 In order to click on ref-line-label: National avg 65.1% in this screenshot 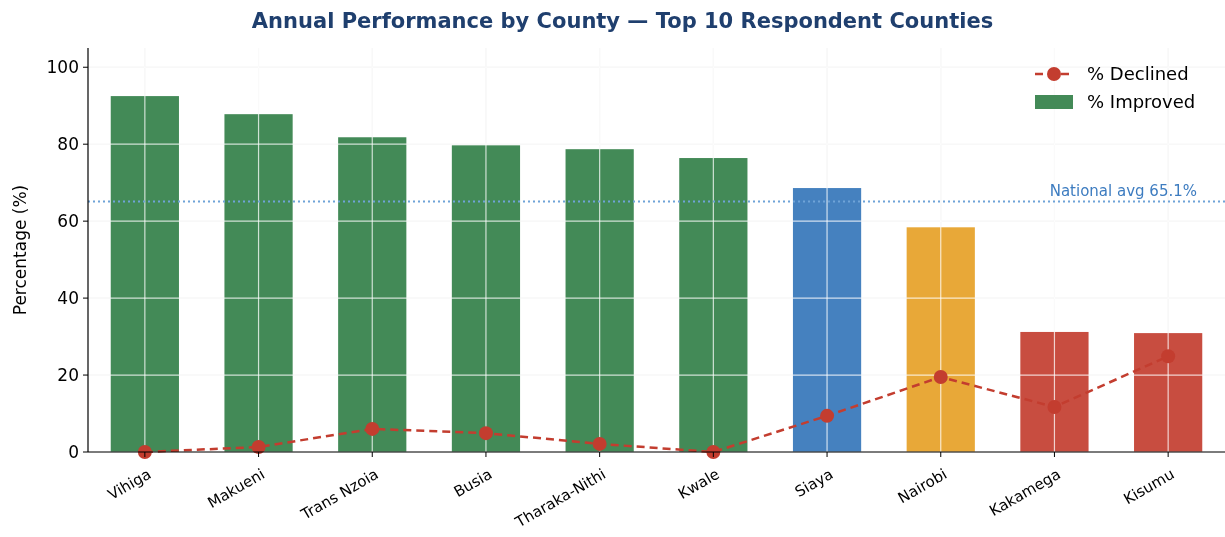, I will do `click(1123, 190)`.